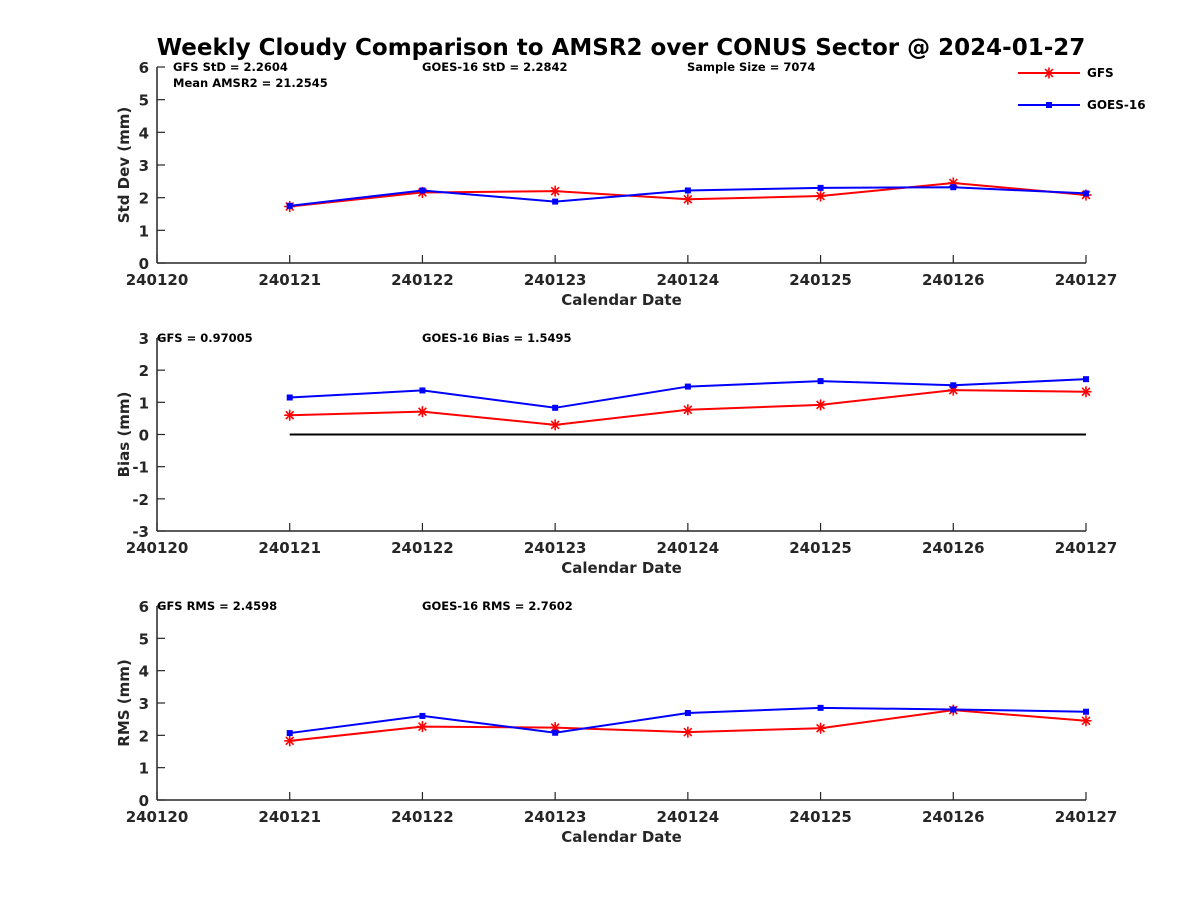  Describe the element at coordinates (140, 532) in the screenshot. I see `y-tick-label: -3` at that location.